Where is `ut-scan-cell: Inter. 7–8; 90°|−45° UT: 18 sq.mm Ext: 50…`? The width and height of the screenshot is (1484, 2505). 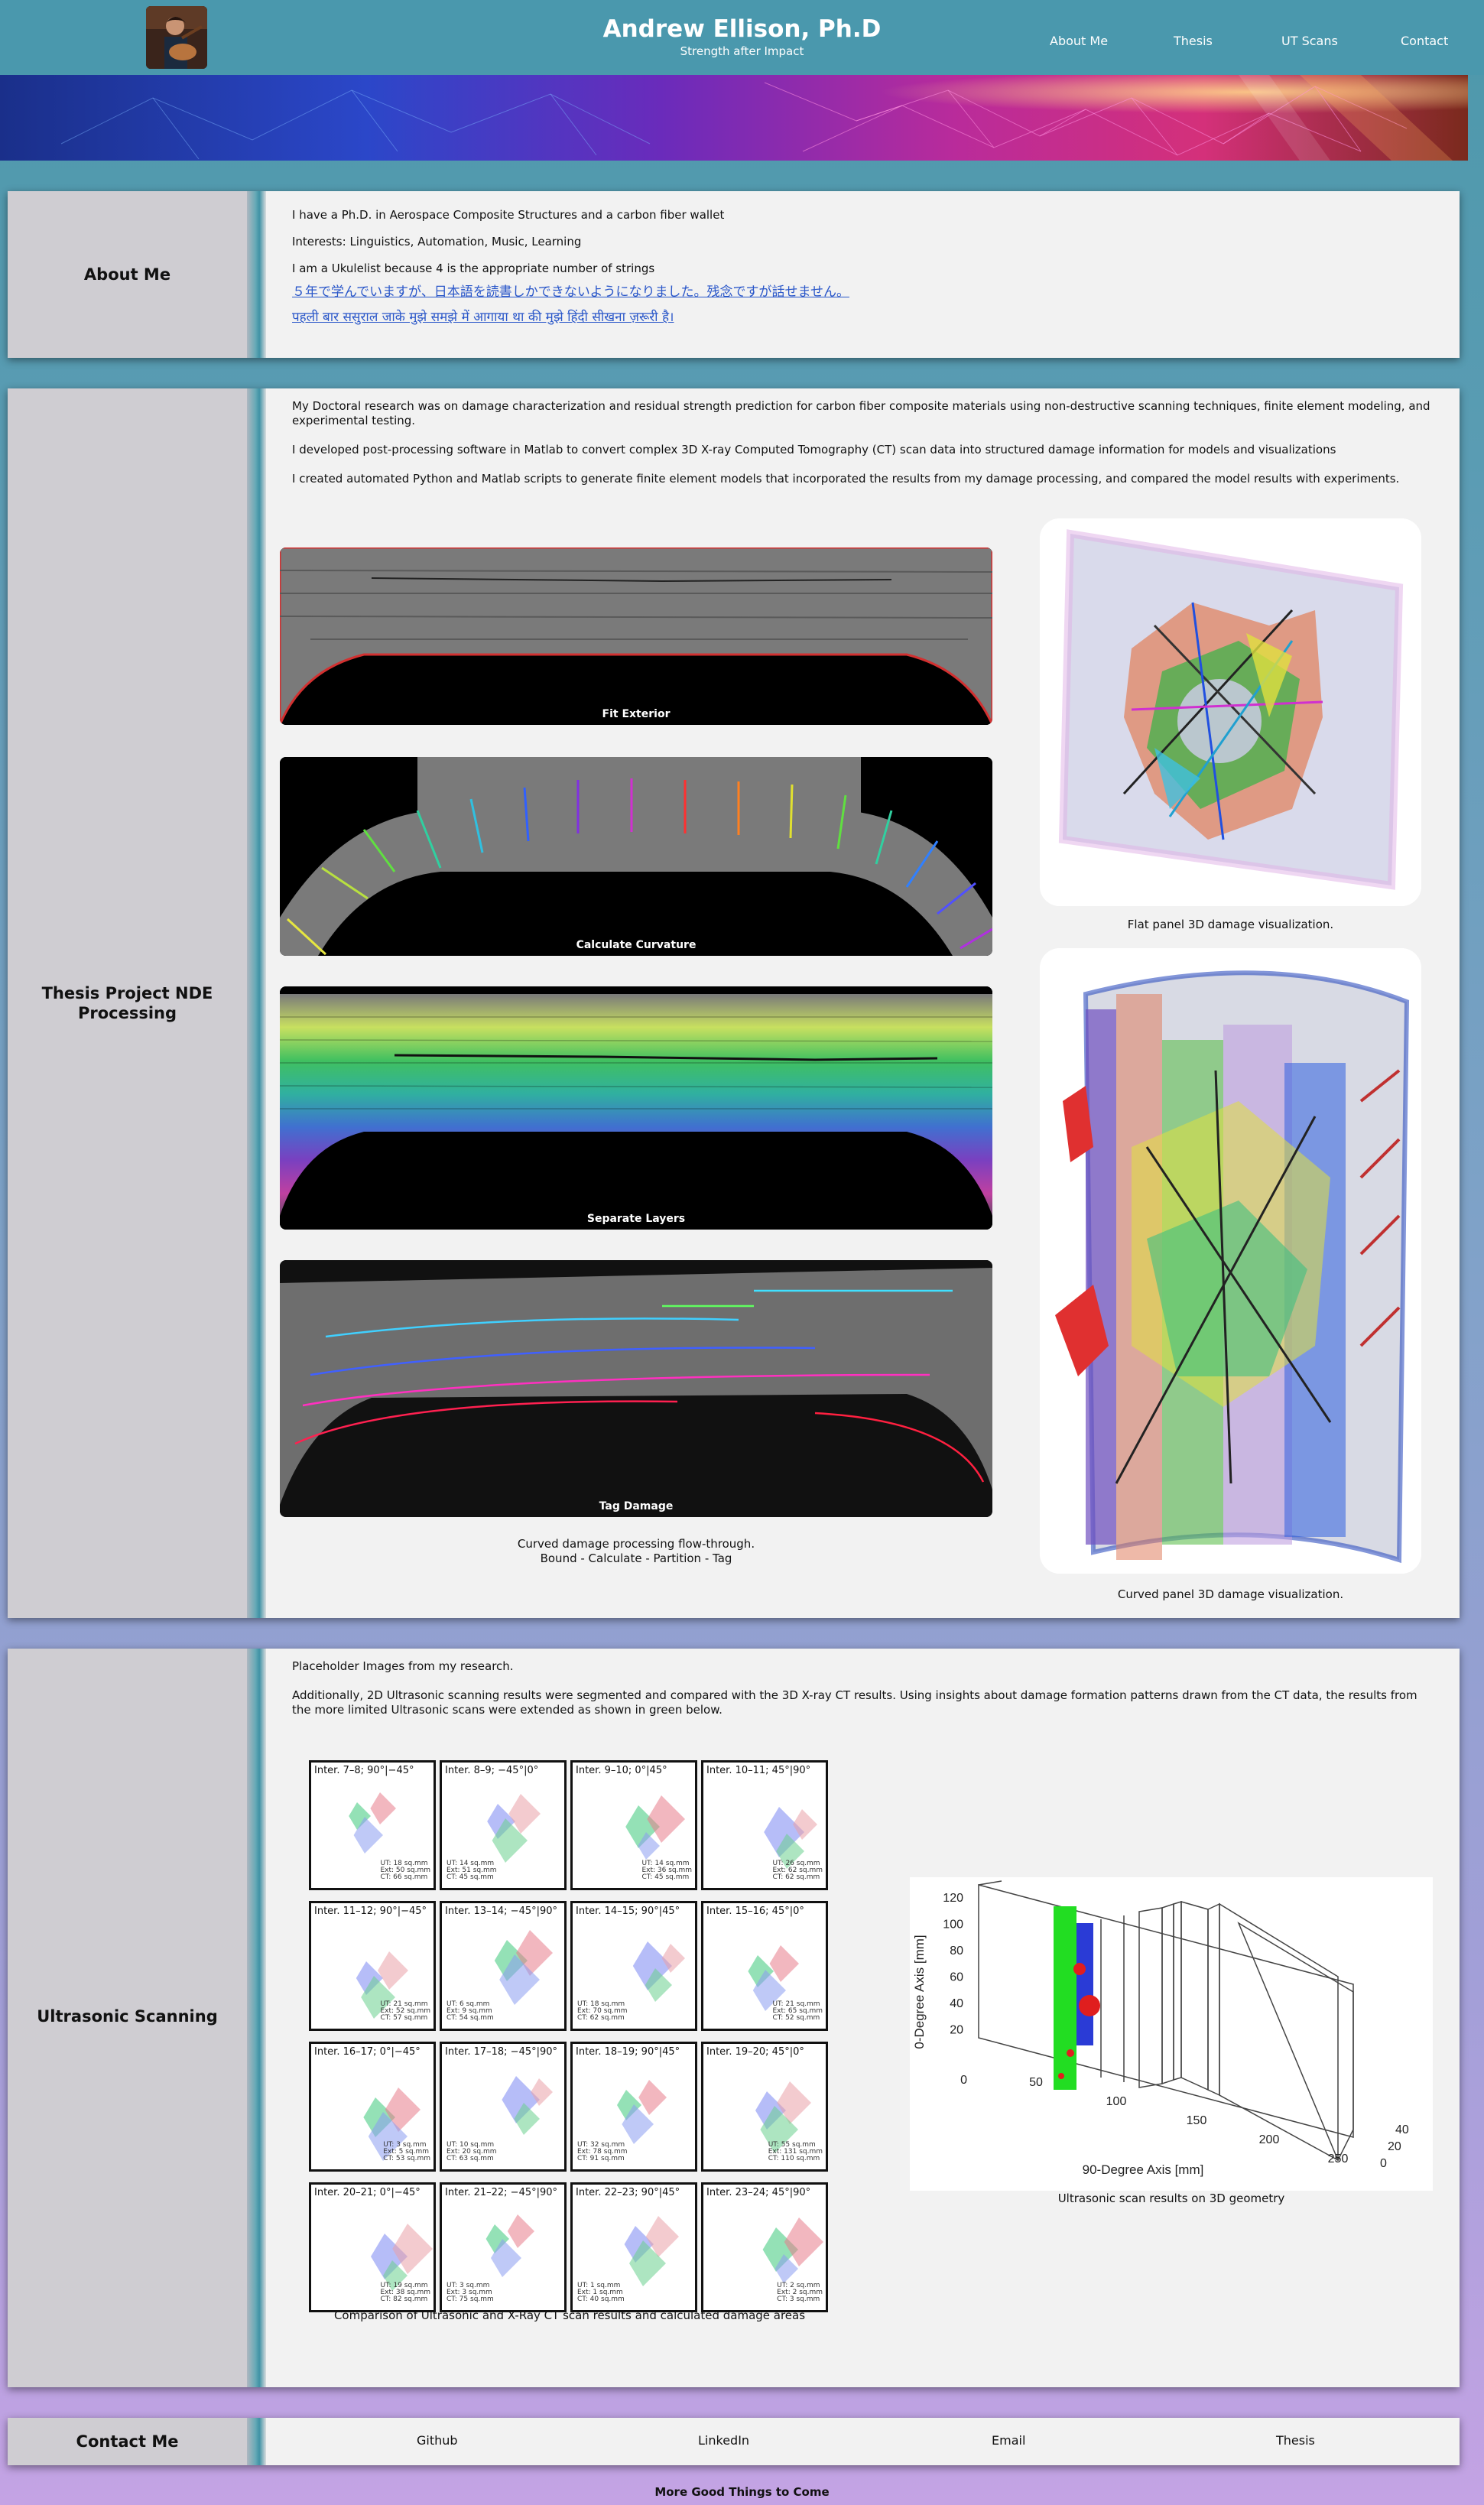 ut-scan-cell: Inter. 7–8; 90°|−45° UT: 18 sq.mm Ext: 50… is located at coordinates (373, 1825).